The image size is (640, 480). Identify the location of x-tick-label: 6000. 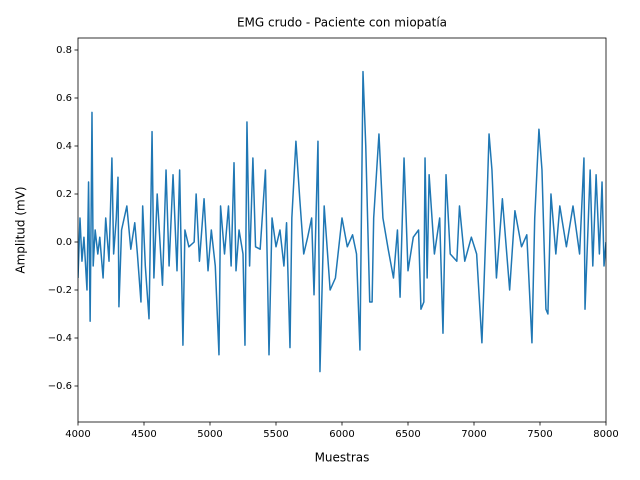
(341, 434).